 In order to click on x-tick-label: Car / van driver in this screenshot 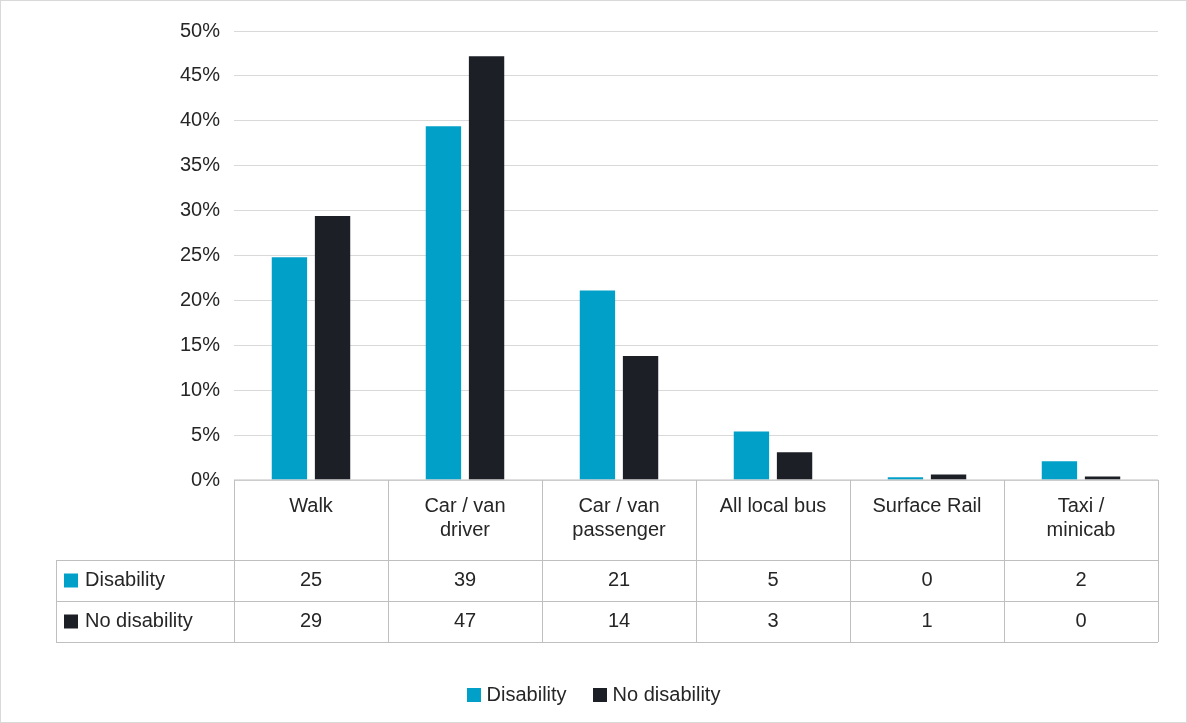, I will do `click(465, 516)`.